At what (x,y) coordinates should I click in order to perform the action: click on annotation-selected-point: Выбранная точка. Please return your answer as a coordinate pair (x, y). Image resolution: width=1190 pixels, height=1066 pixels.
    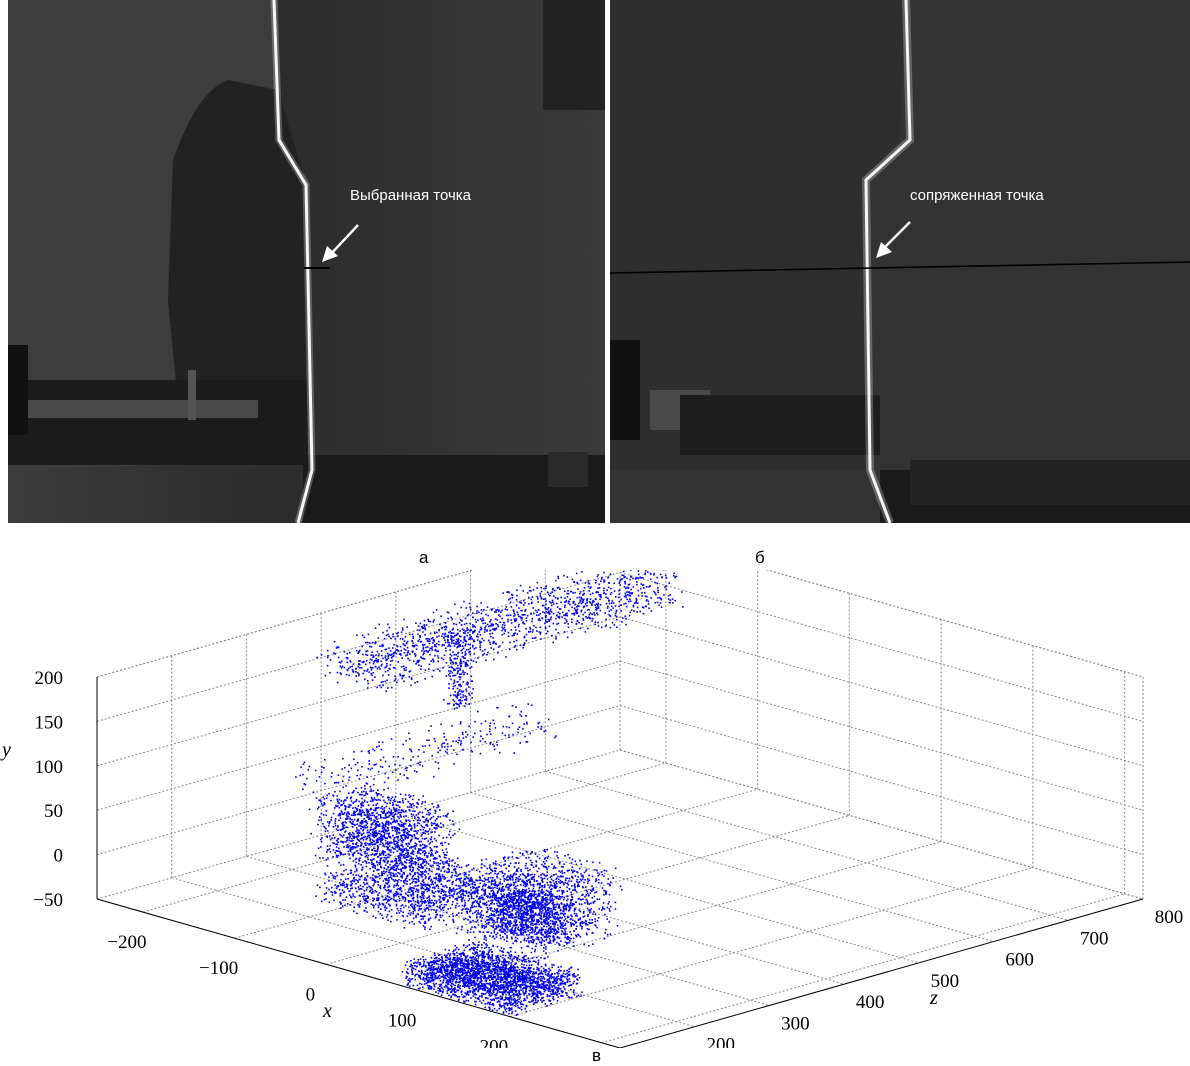
    Looking at the image, I should click on (411, 195).